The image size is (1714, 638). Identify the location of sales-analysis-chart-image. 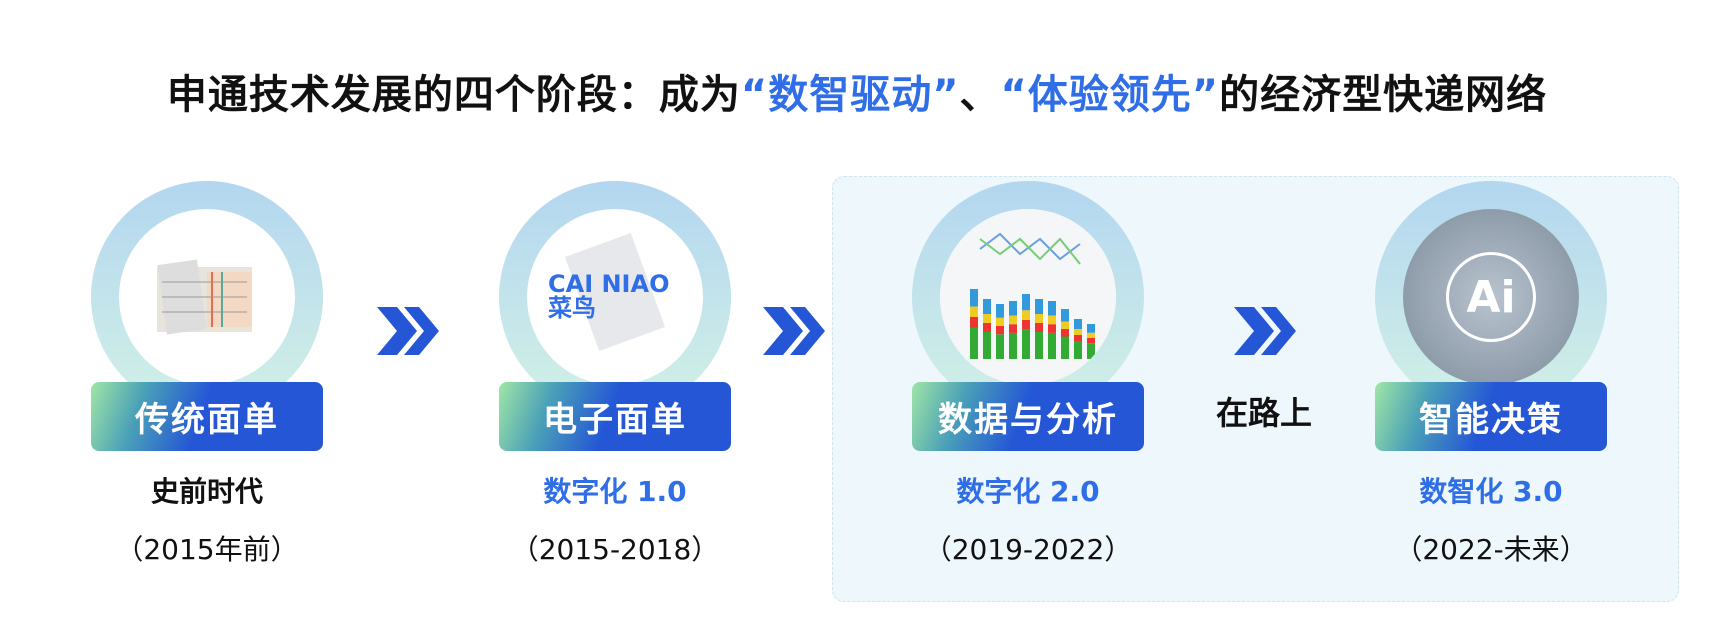
(1028, 297).